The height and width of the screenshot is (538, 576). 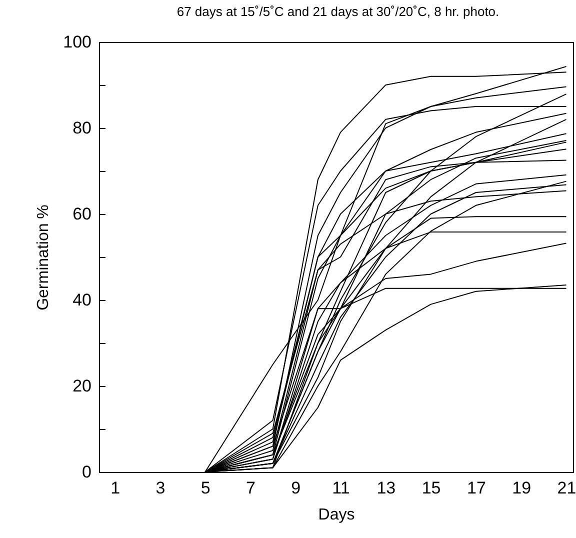 What do you see at coordinates (43, 257) in the screenshot?
I see `y-axis-title: Germination %` at bounding box center [43, 257].